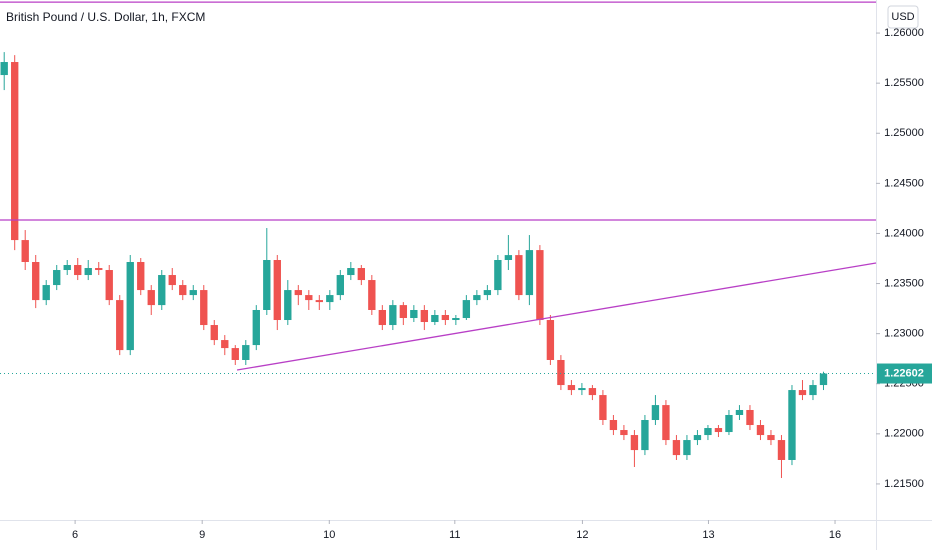  What do you see at coordinates (202, 535) in the screenshot?
I see `x-tick-label: 9` at bounding box center [202, 535].